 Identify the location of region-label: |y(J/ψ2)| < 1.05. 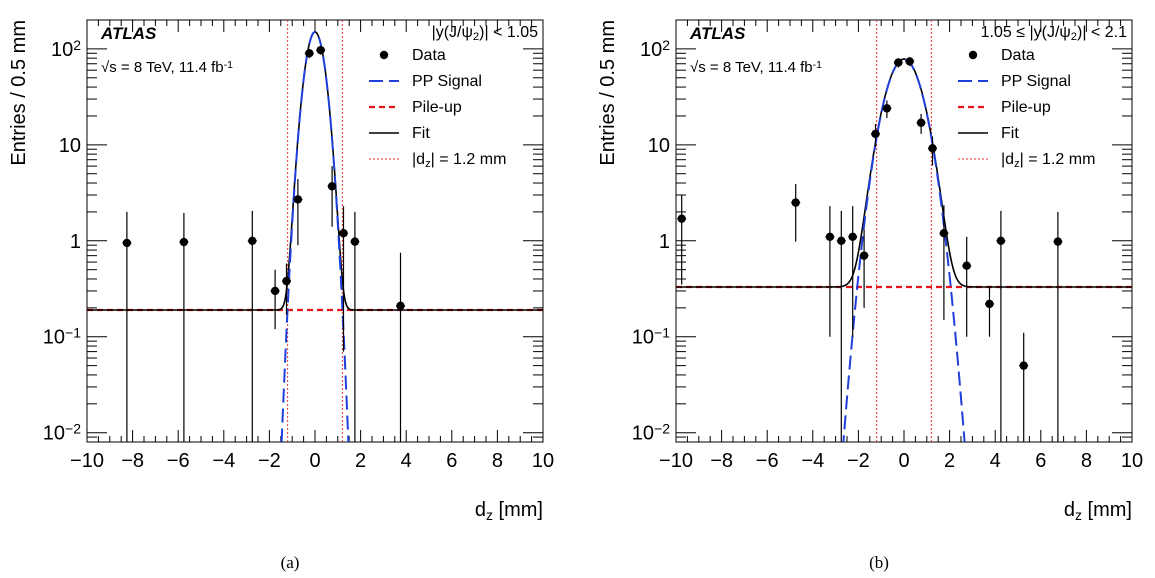
(485, 33).